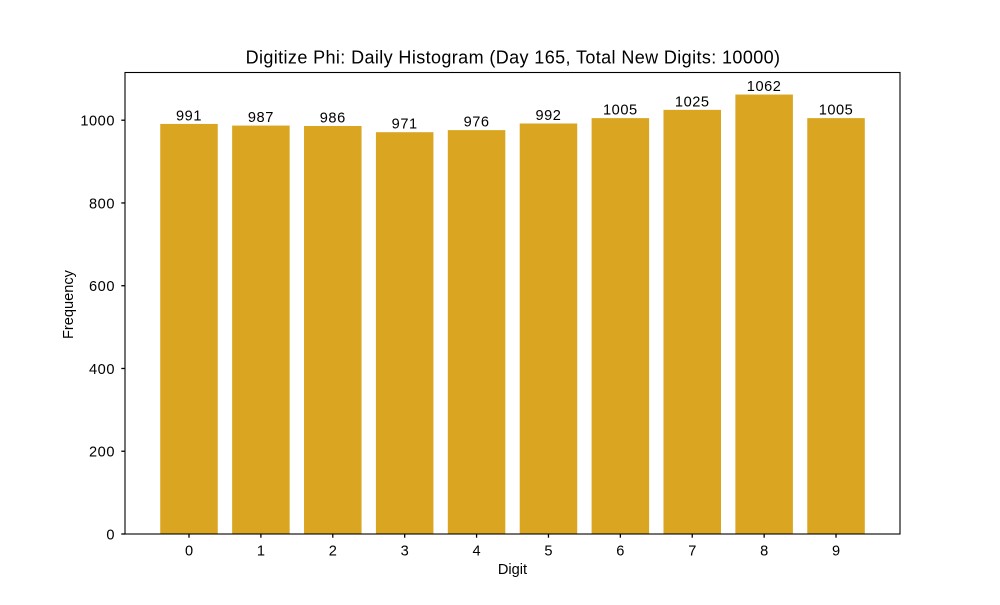  I want to click on svg-text: 992, so click(548, 116).